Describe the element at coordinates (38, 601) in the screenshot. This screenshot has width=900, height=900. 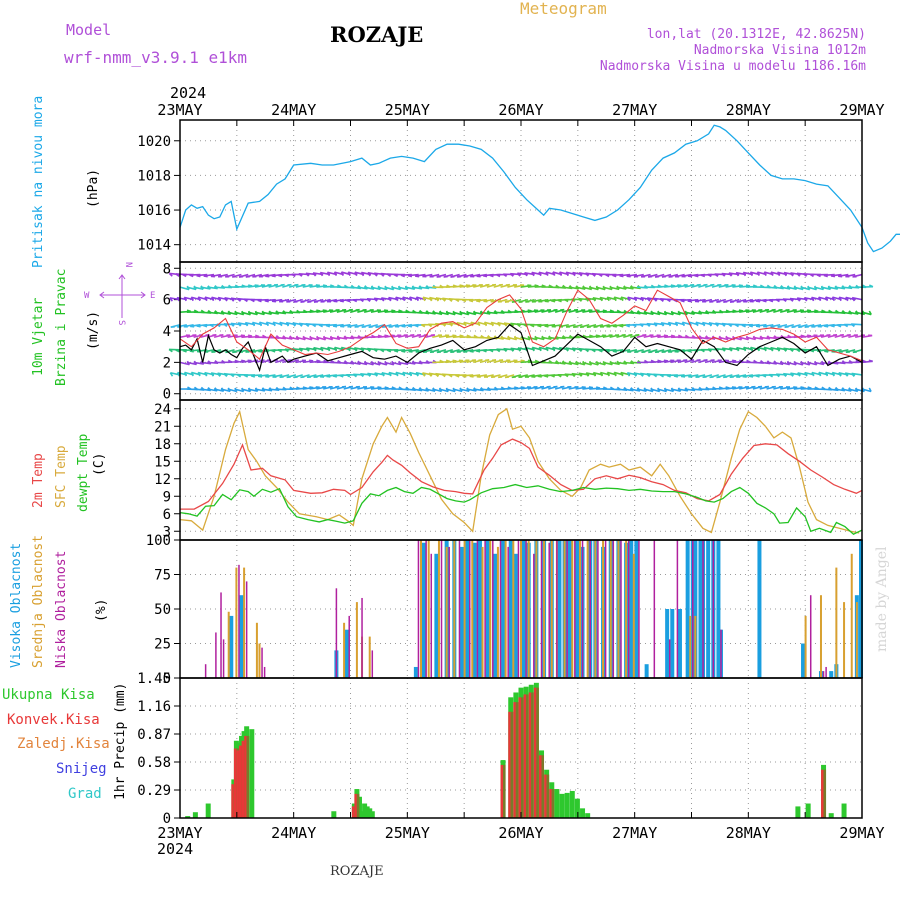
I see `cloud-label-mid: Srednja Oblacnost` at that location.